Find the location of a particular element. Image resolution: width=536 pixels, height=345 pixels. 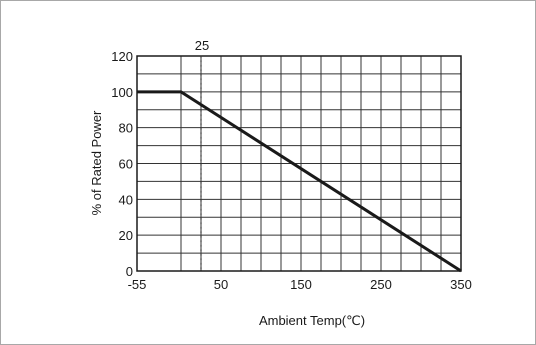

y-tick-label: 80 is located at coordinates (126, 128).